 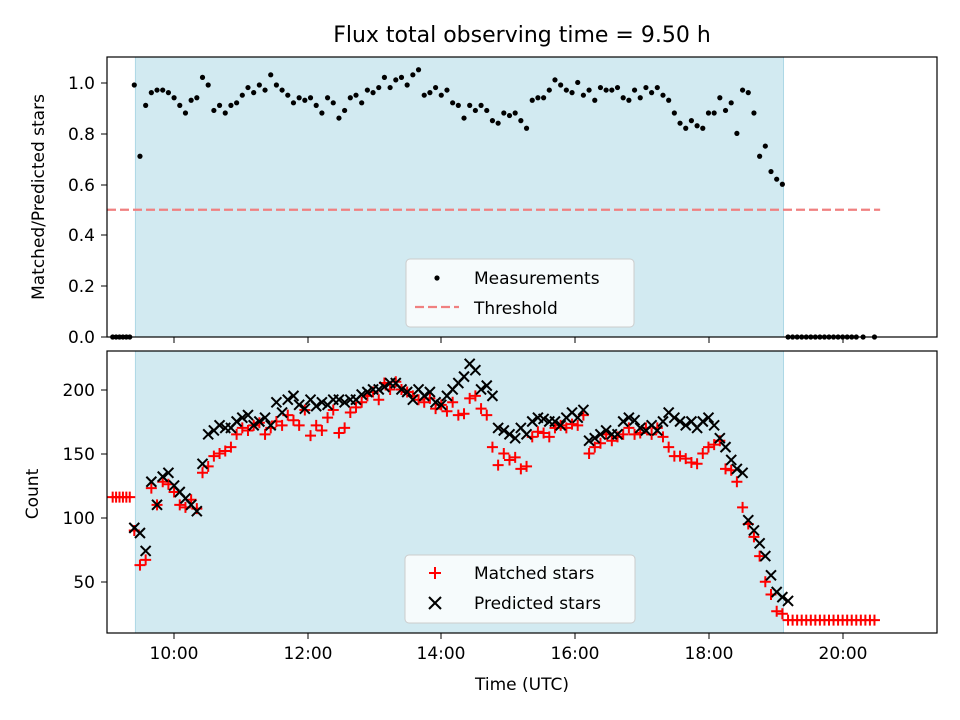 I want to click on count-legend: Matched stars Predicted stars, so click(x=520, y=589).